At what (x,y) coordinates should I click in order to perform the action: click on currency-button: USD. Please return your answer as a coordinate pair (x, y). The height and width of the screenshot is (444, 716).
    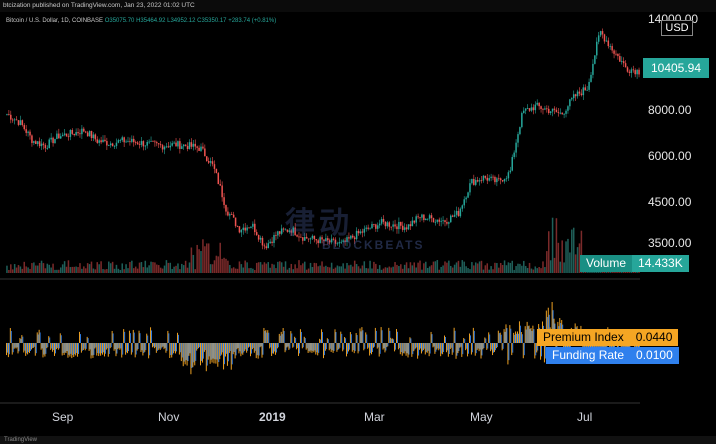
    Looking at the image, I should click on (677, 28).